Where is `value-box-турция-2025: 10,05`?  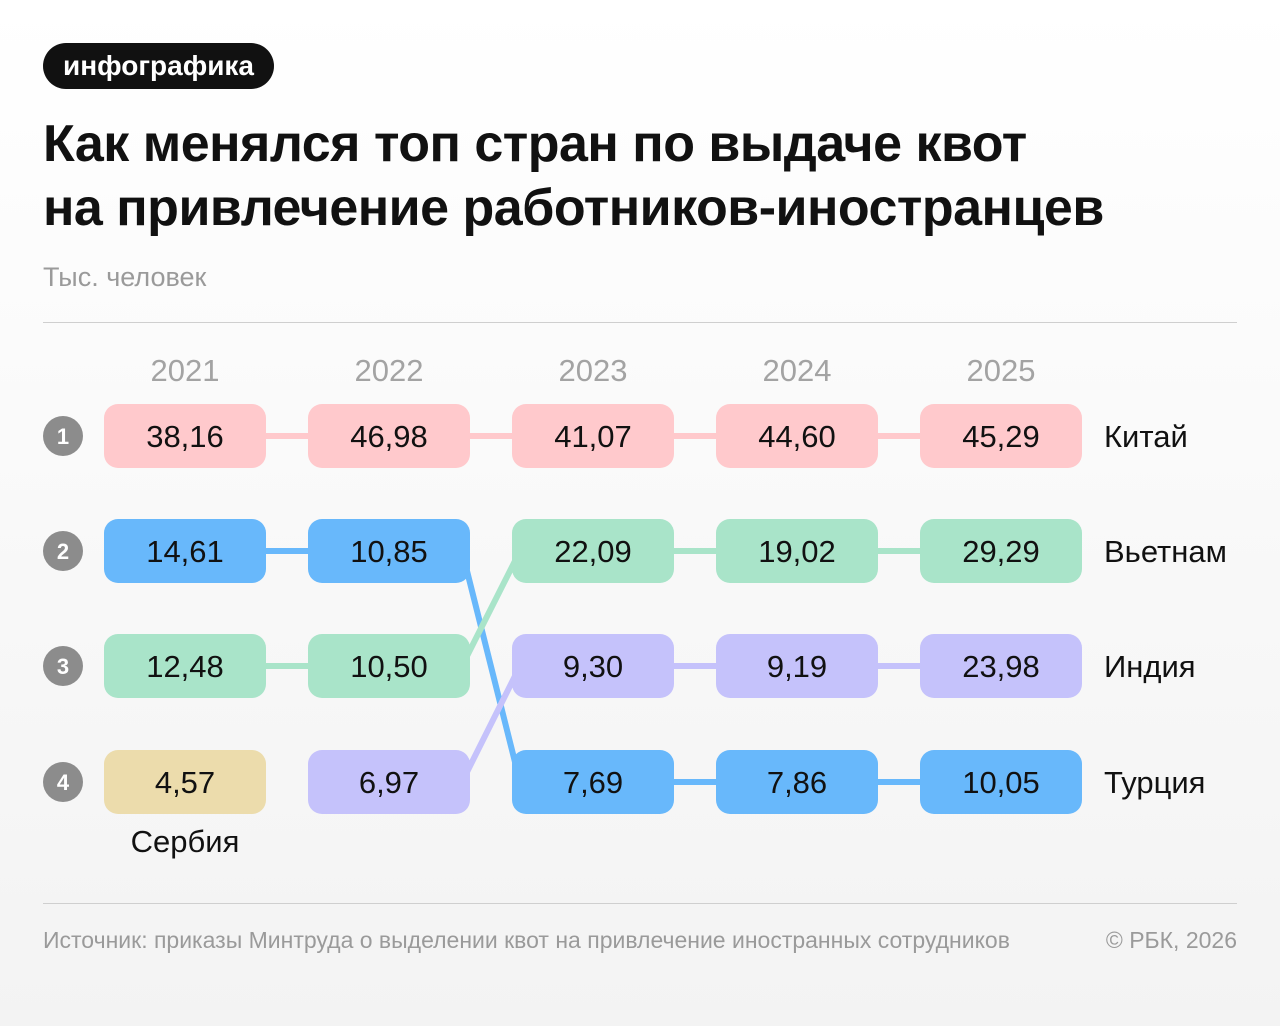 value-box-турция-2025: 10,05 is located at coordinates (1001, 782).